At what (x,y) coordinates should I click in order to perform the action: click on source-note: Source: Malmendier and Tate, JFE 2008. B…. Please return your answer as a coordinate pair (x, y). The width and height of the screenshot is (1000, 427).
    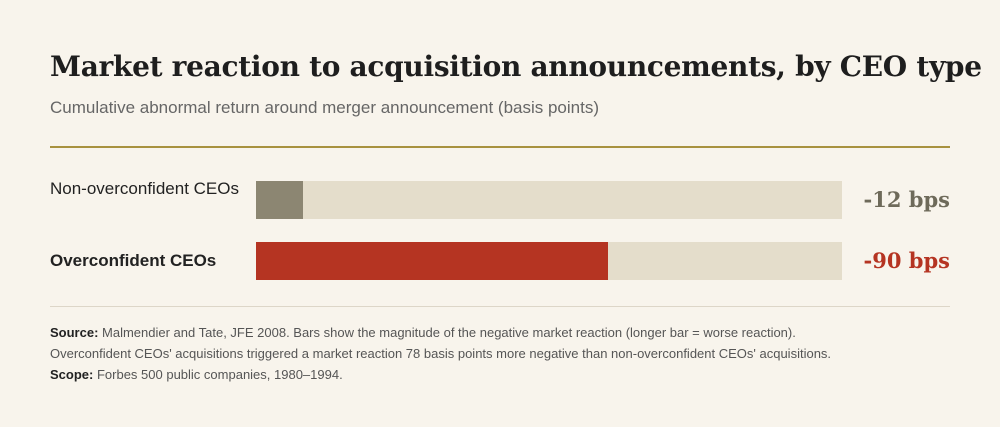
    Looking at the image, I should click on (500, 332).